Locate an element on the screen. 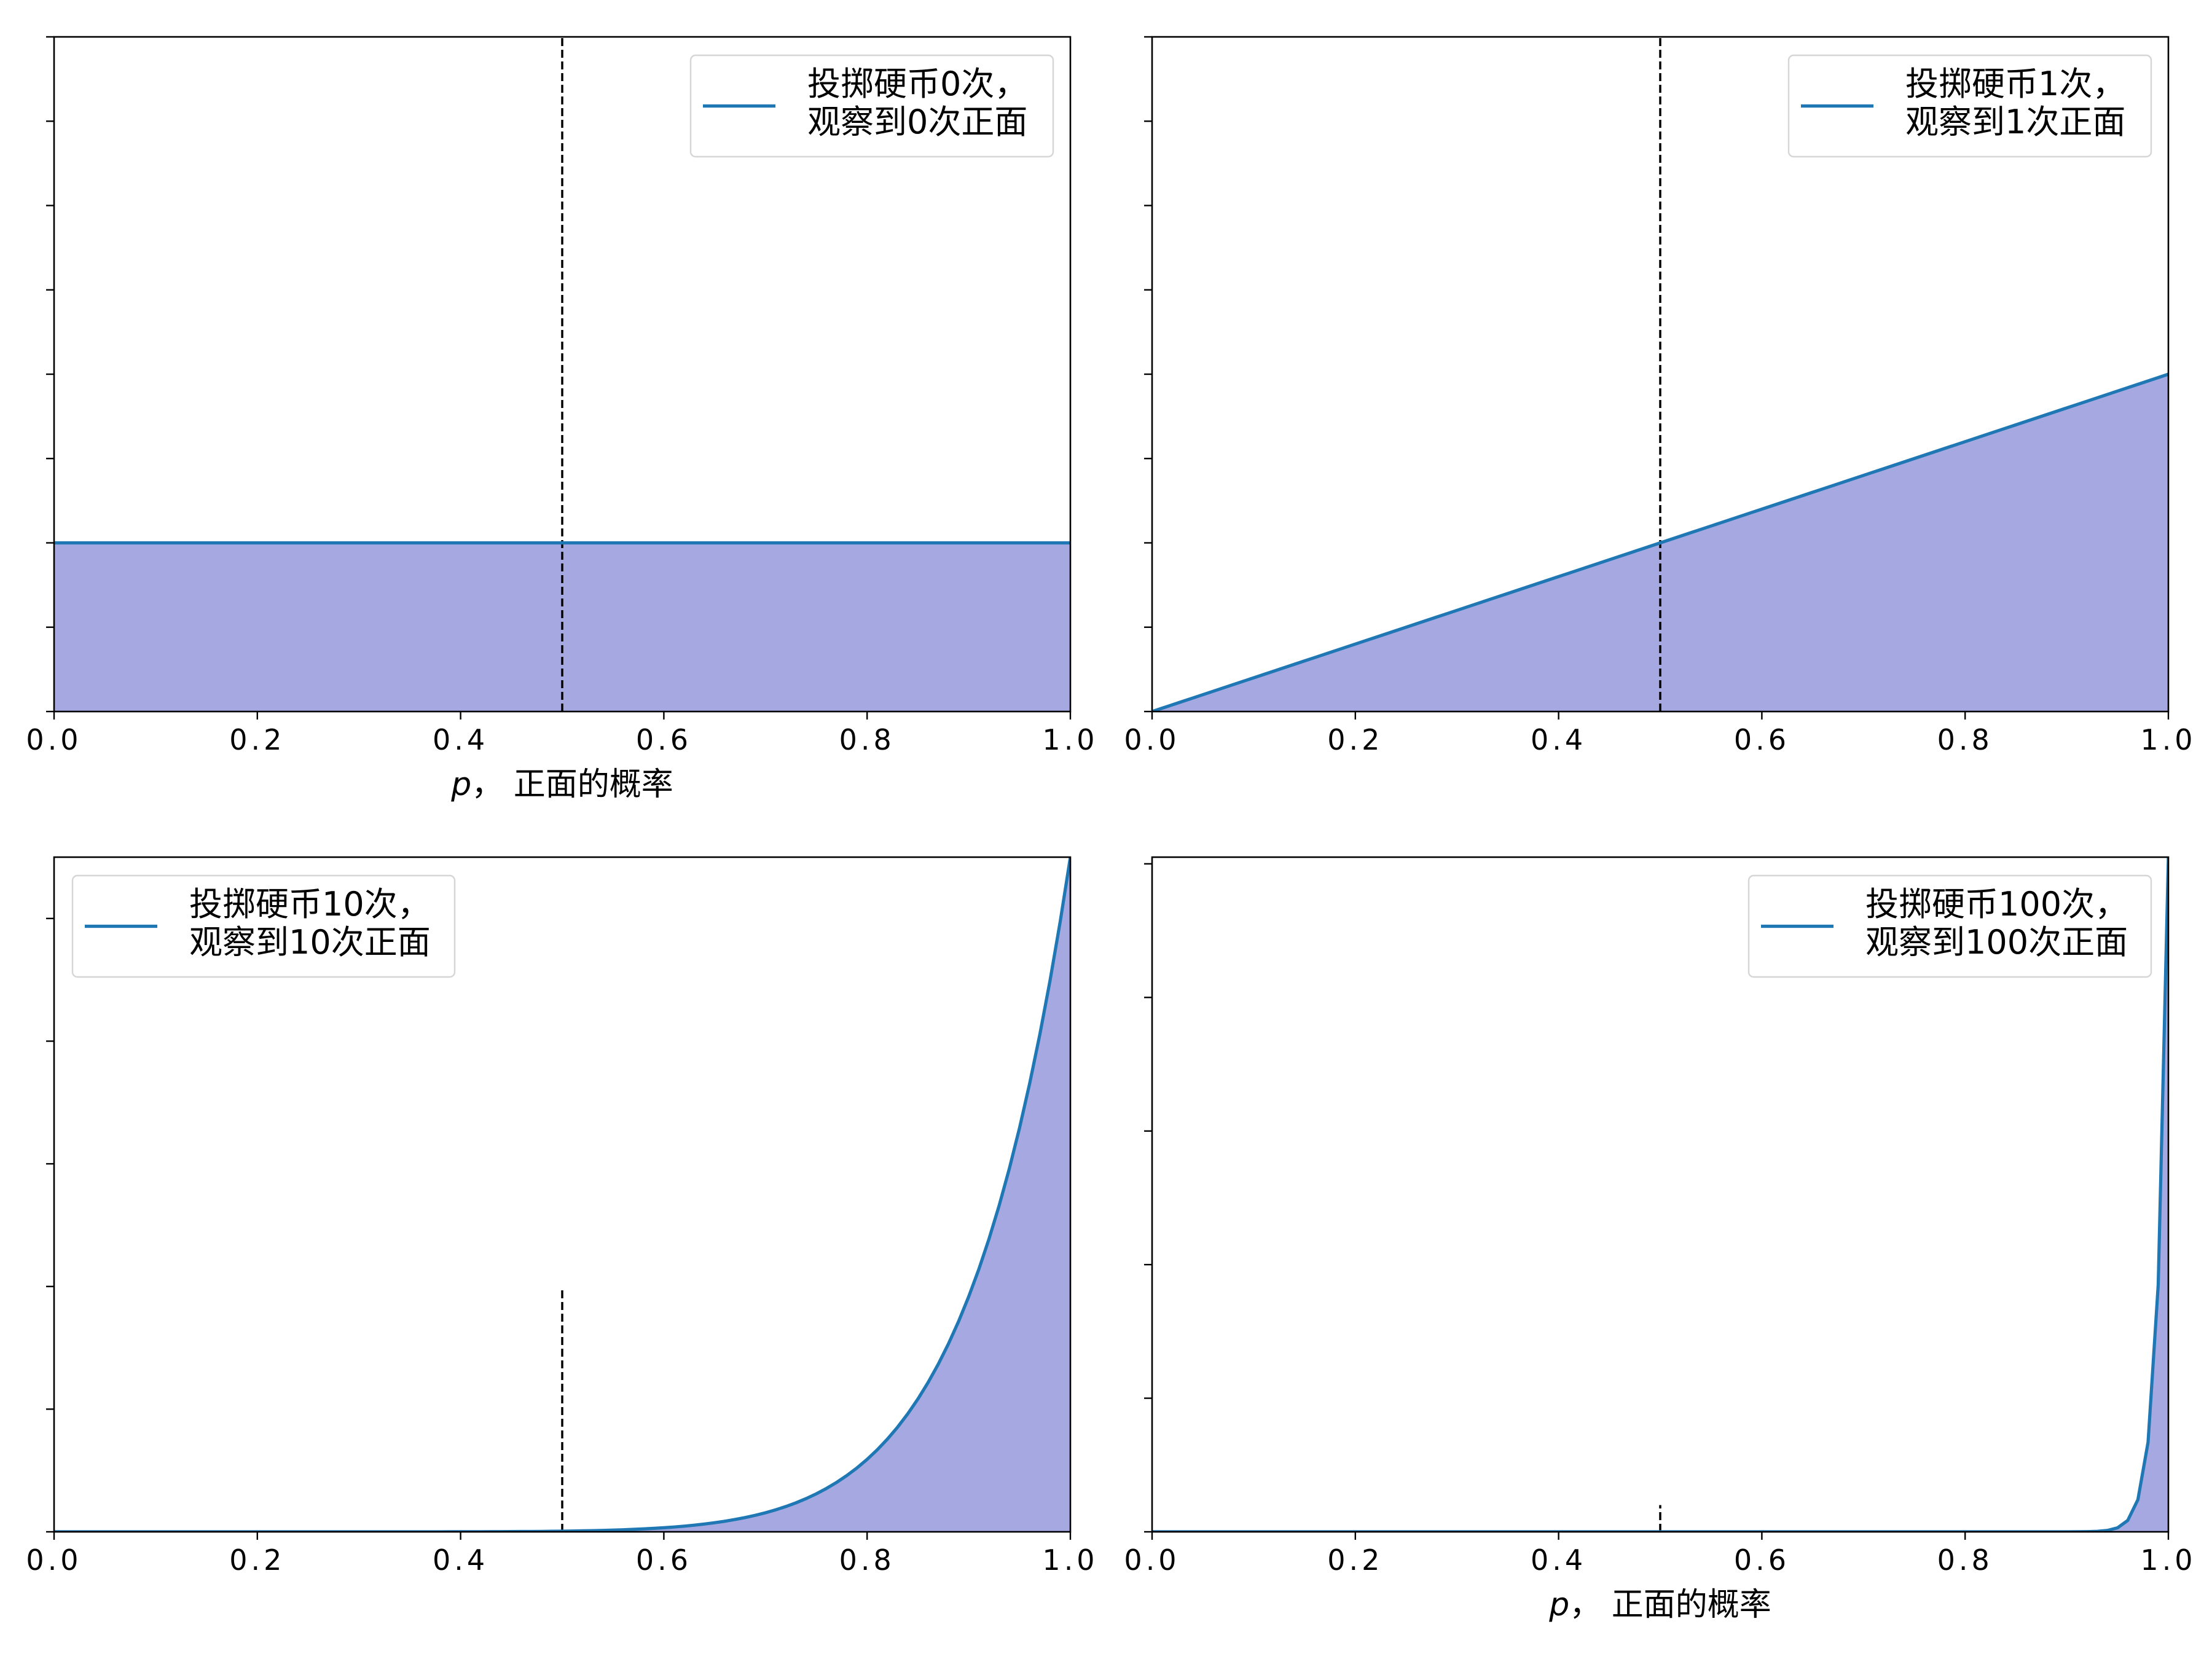 The width and height of the screenshot is (2212, 1659). legend: 投掷硬币100次，观察到100次正面 is located at coordinates (1949, 926).